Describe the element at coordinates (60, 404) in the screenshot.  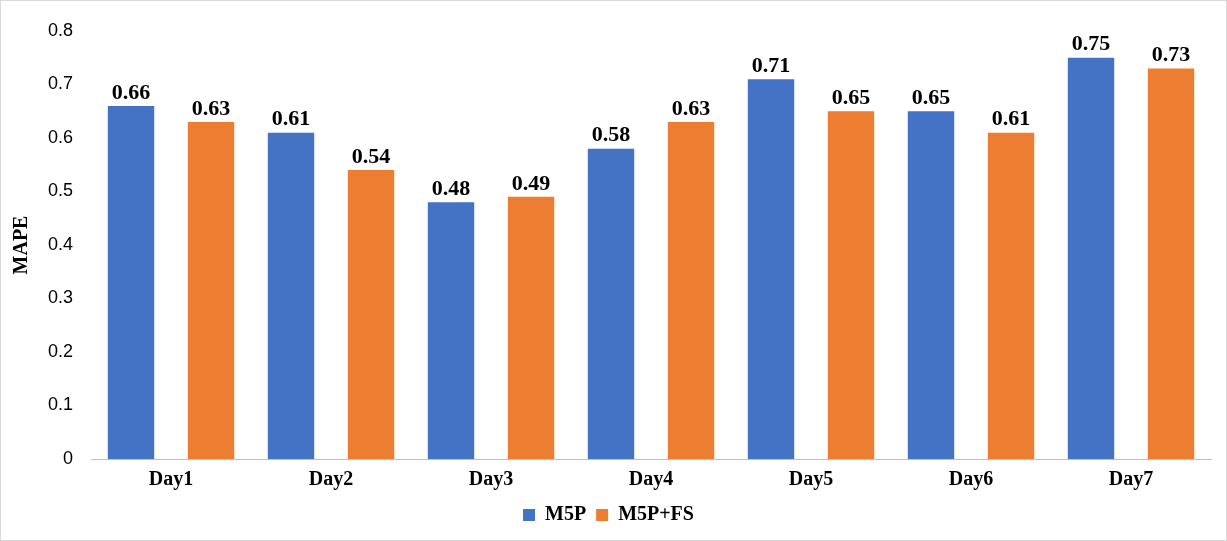
I see `y-tick-label: 0.1` at that location.